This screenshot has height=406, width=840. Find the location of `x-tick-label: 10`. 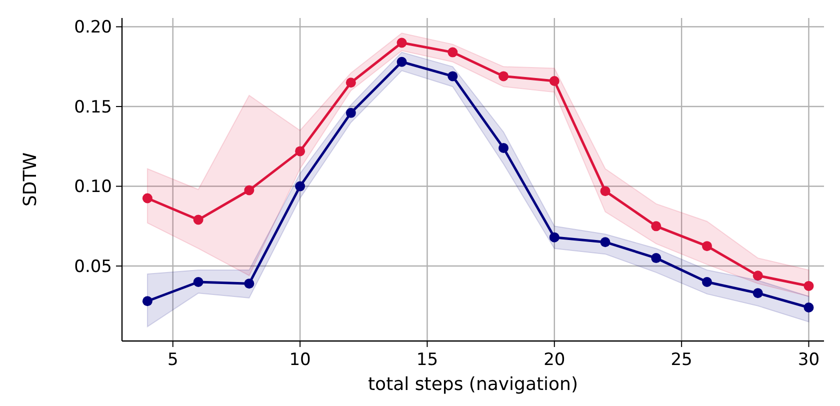

x-tick-label: 10 is located at coordinates (300, 360).